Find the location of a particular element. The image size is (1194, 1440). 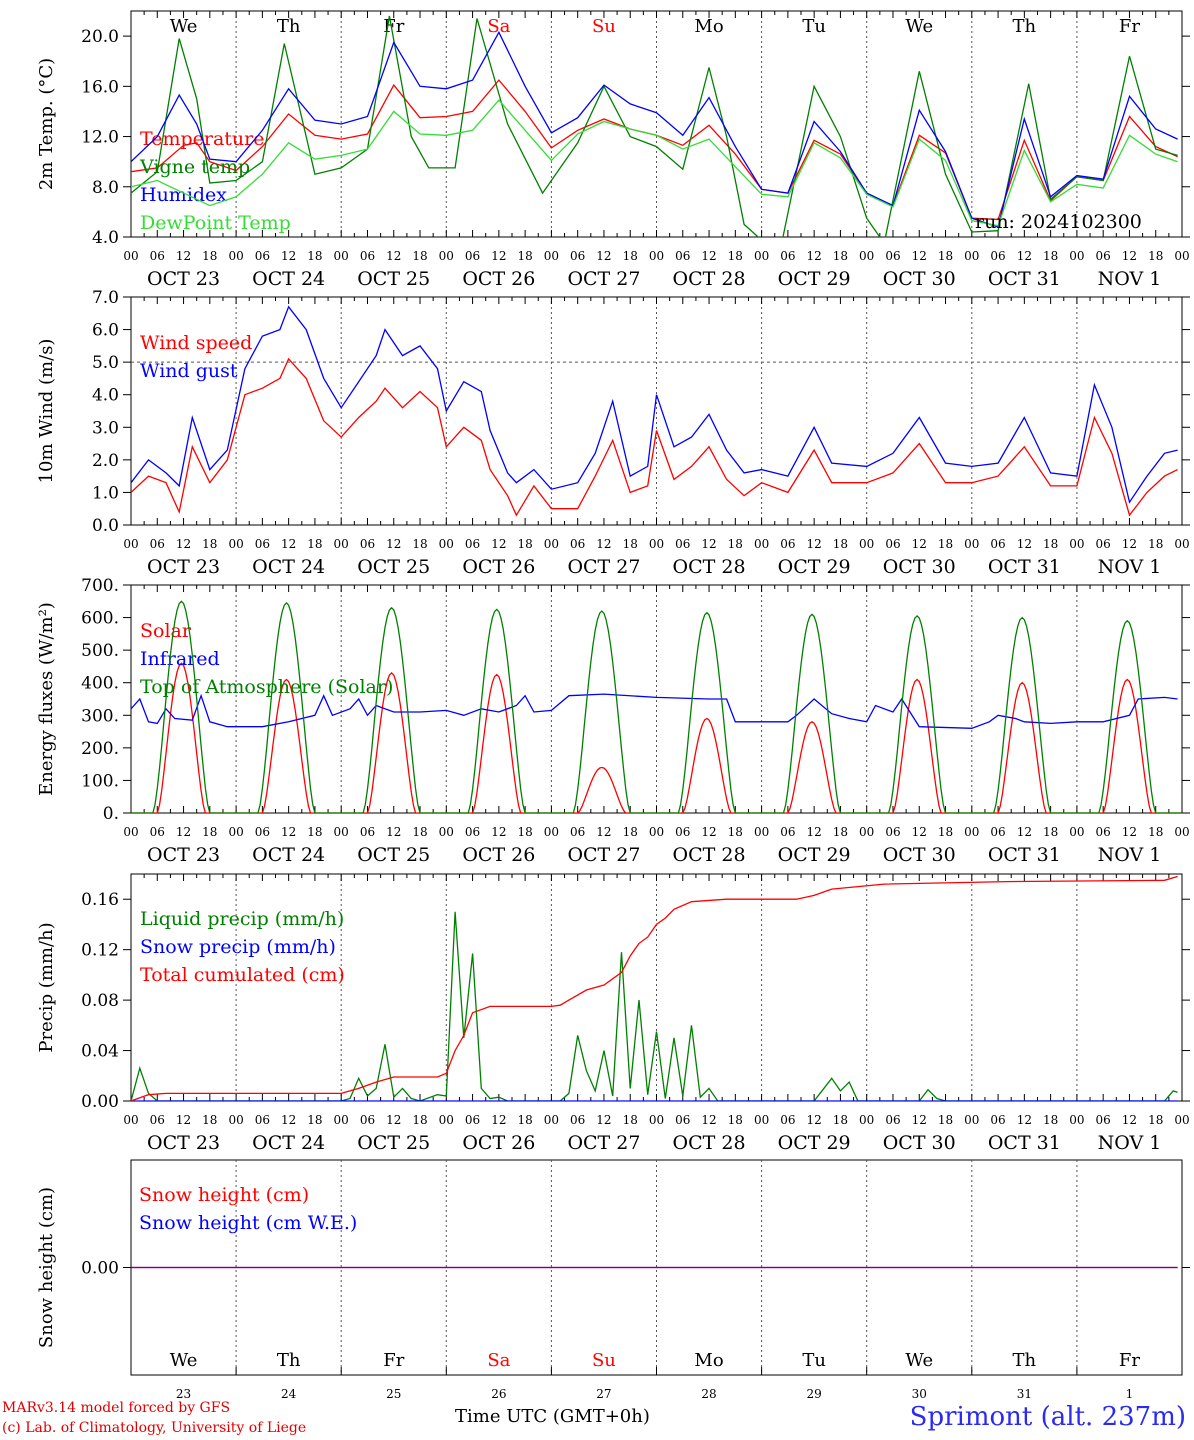

temperature-y-tick-label: 8.0 is located at coordinates (105, 188).